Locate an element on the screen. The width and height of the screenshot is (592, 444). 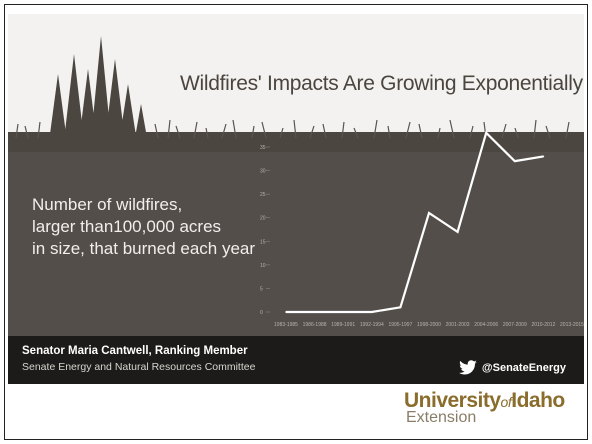
x-tick-label: 2010-2012 is located at coordinates (543, 325).